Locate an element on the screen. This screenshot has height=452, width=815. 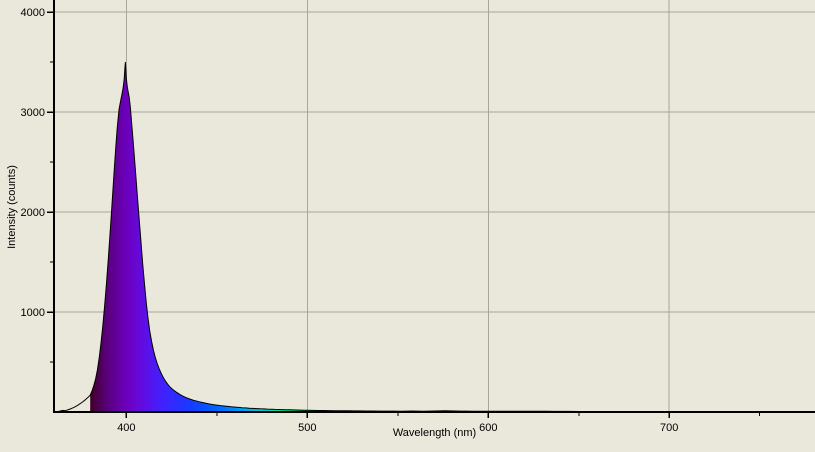
x-tick-label: 600 is located at coordinates (488, 428).